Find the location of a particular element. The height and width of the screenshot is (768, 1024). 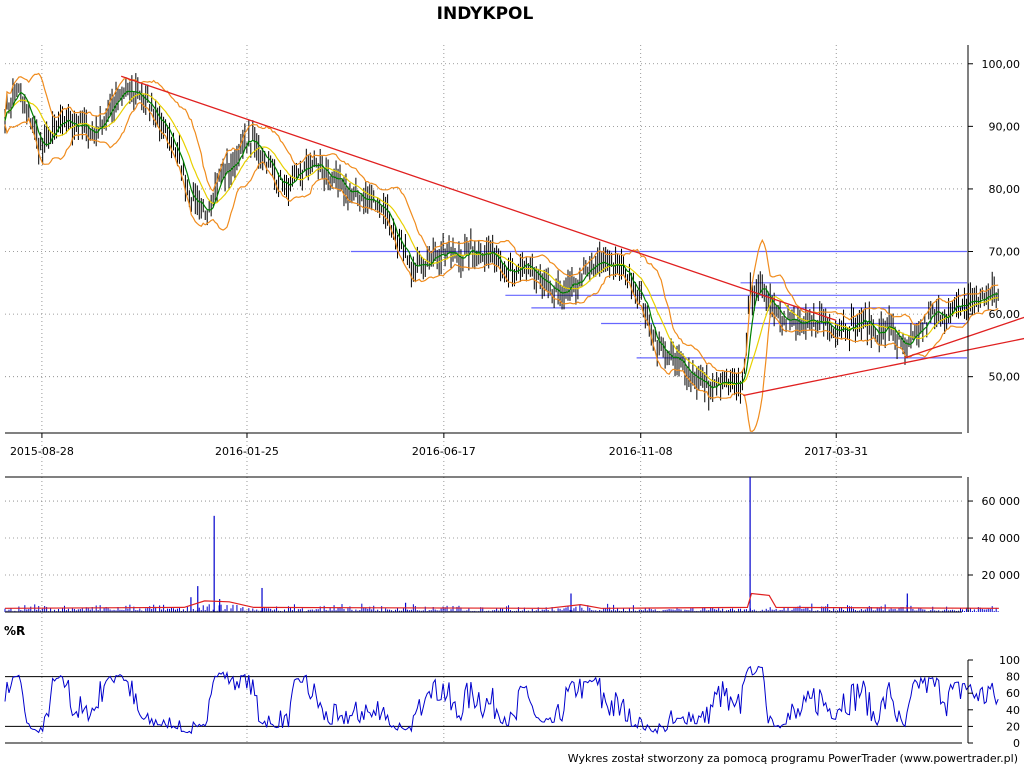

williams-r-y-tick-label: 60 is located at coordinates (1013, 693).